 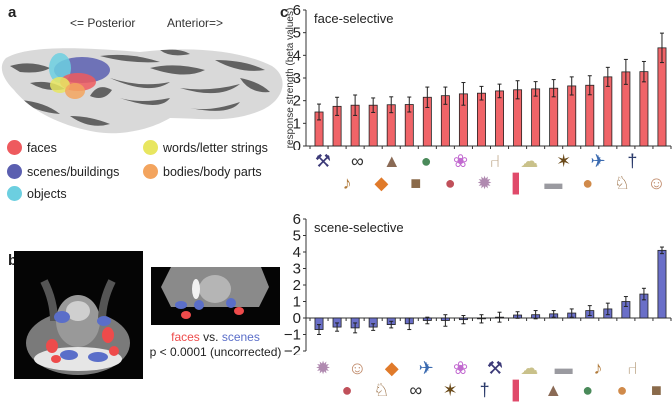 I want to click on bodies-swatch-icon, so click(x=150, y=171).